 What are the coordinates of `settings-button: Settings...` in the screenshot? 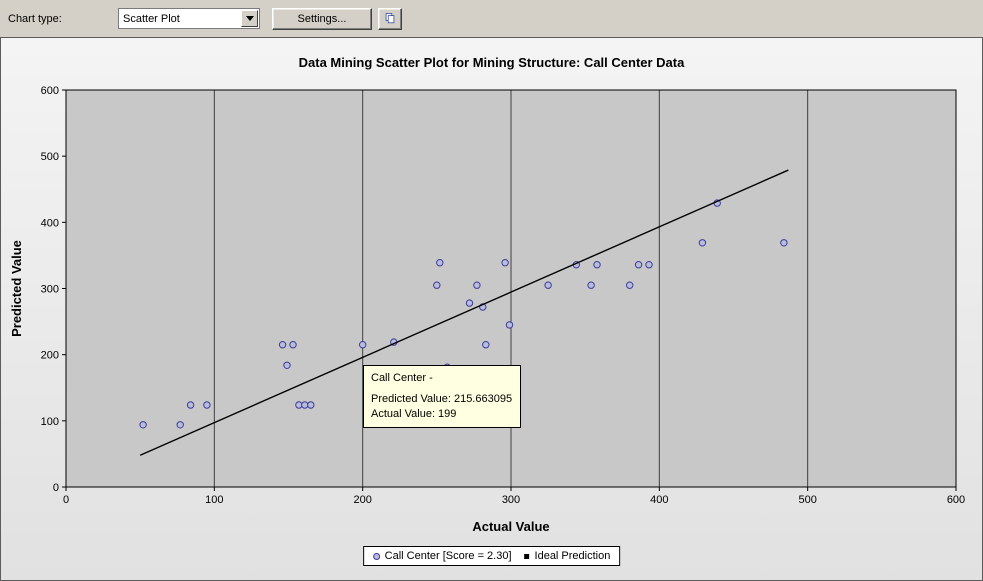 It's located at (322, 18).